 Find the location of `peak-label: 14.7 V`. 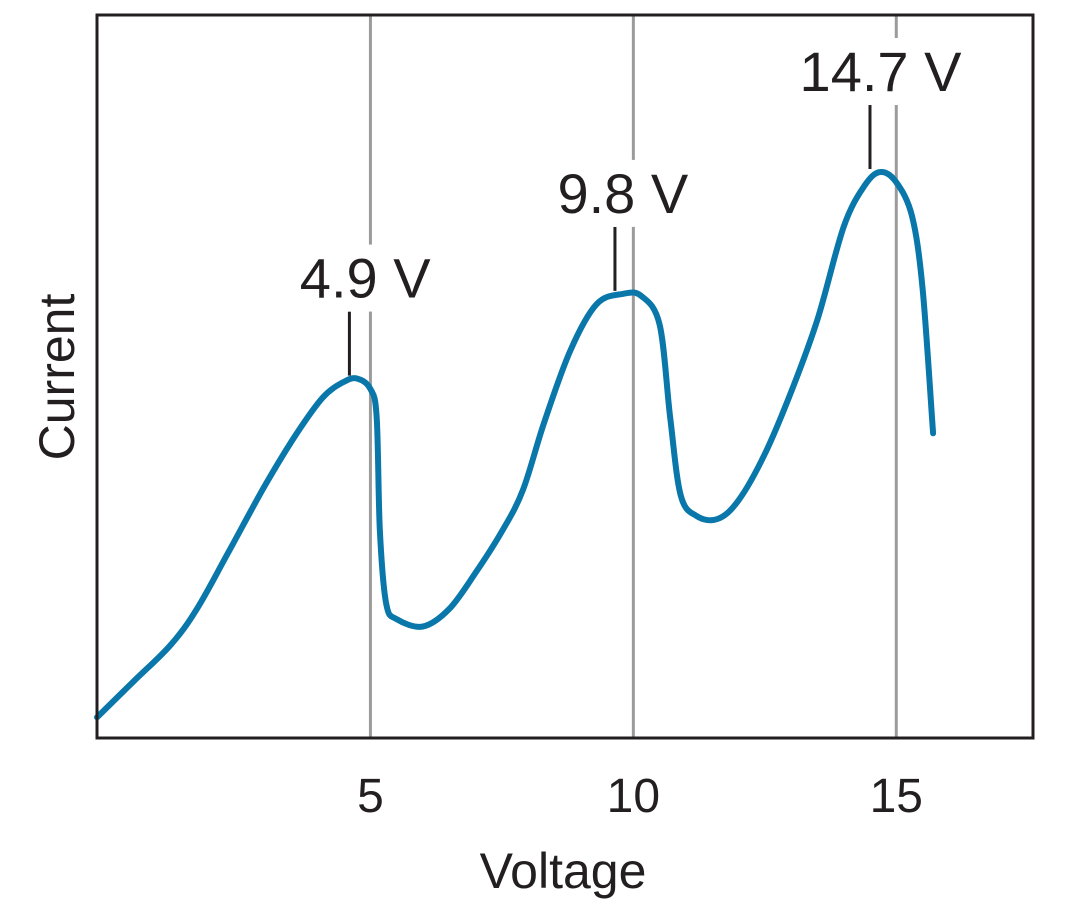

peak-label: 14.7 V is located at coordinates (881, 71).